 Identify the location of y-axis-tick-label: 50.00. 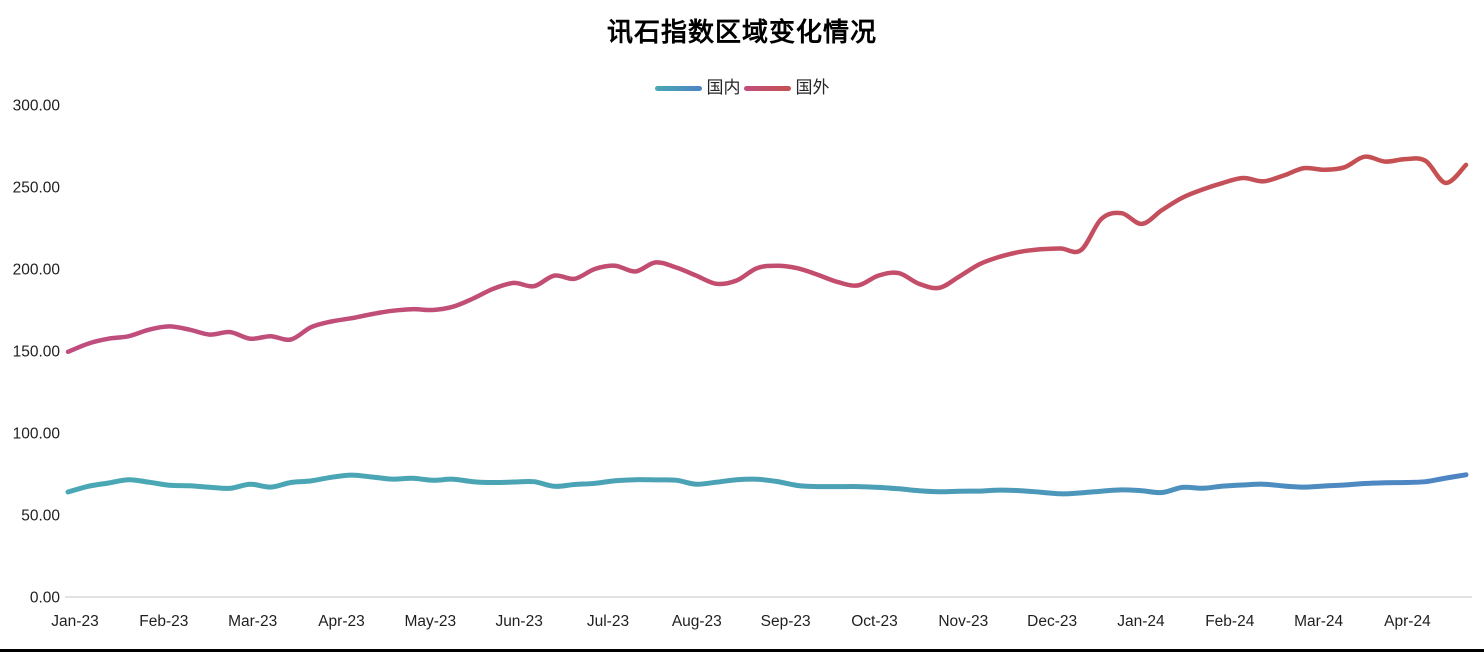
(40, 516).